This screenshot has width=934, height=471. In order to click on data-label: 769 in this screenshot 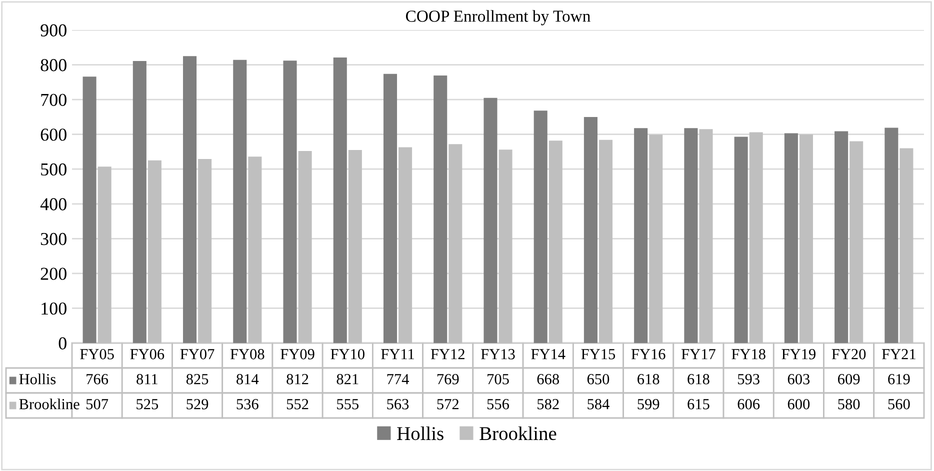, I will do `click(448, 379)`.